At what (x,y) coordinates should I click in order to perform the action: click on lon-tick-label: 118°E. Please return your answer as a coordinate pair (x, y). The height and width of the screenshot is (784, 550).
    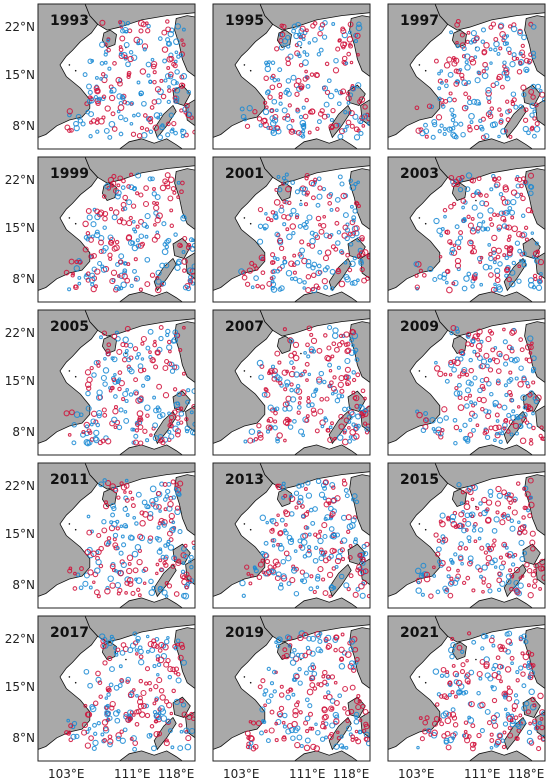
    Looking at the image, I should click on (526, 774).